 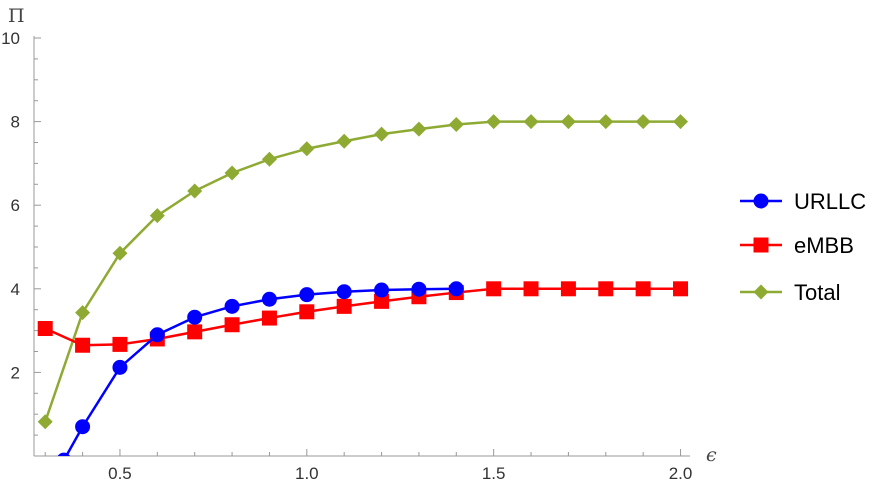 I want to click on legend-embb-marker, so click(x=761, y=245).